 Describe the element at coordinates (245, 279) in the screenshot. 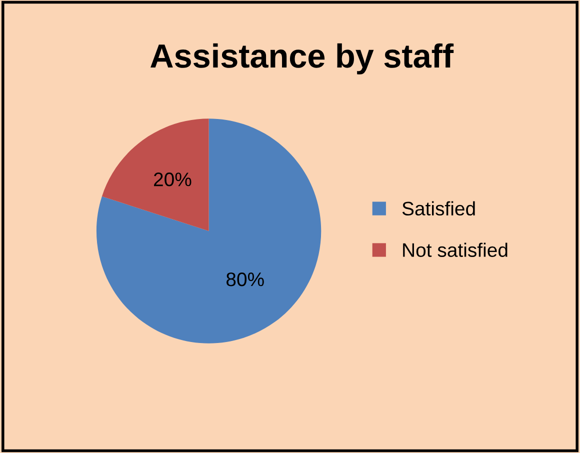

I see `data-label: 80%` at that location.